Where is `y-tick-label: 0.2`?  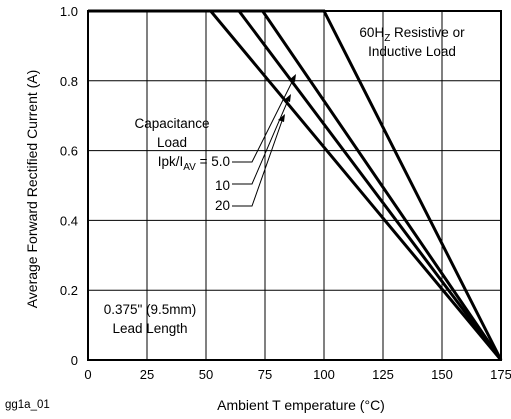
y-tick-label: 0.2 is located at coordinates (69, 290).